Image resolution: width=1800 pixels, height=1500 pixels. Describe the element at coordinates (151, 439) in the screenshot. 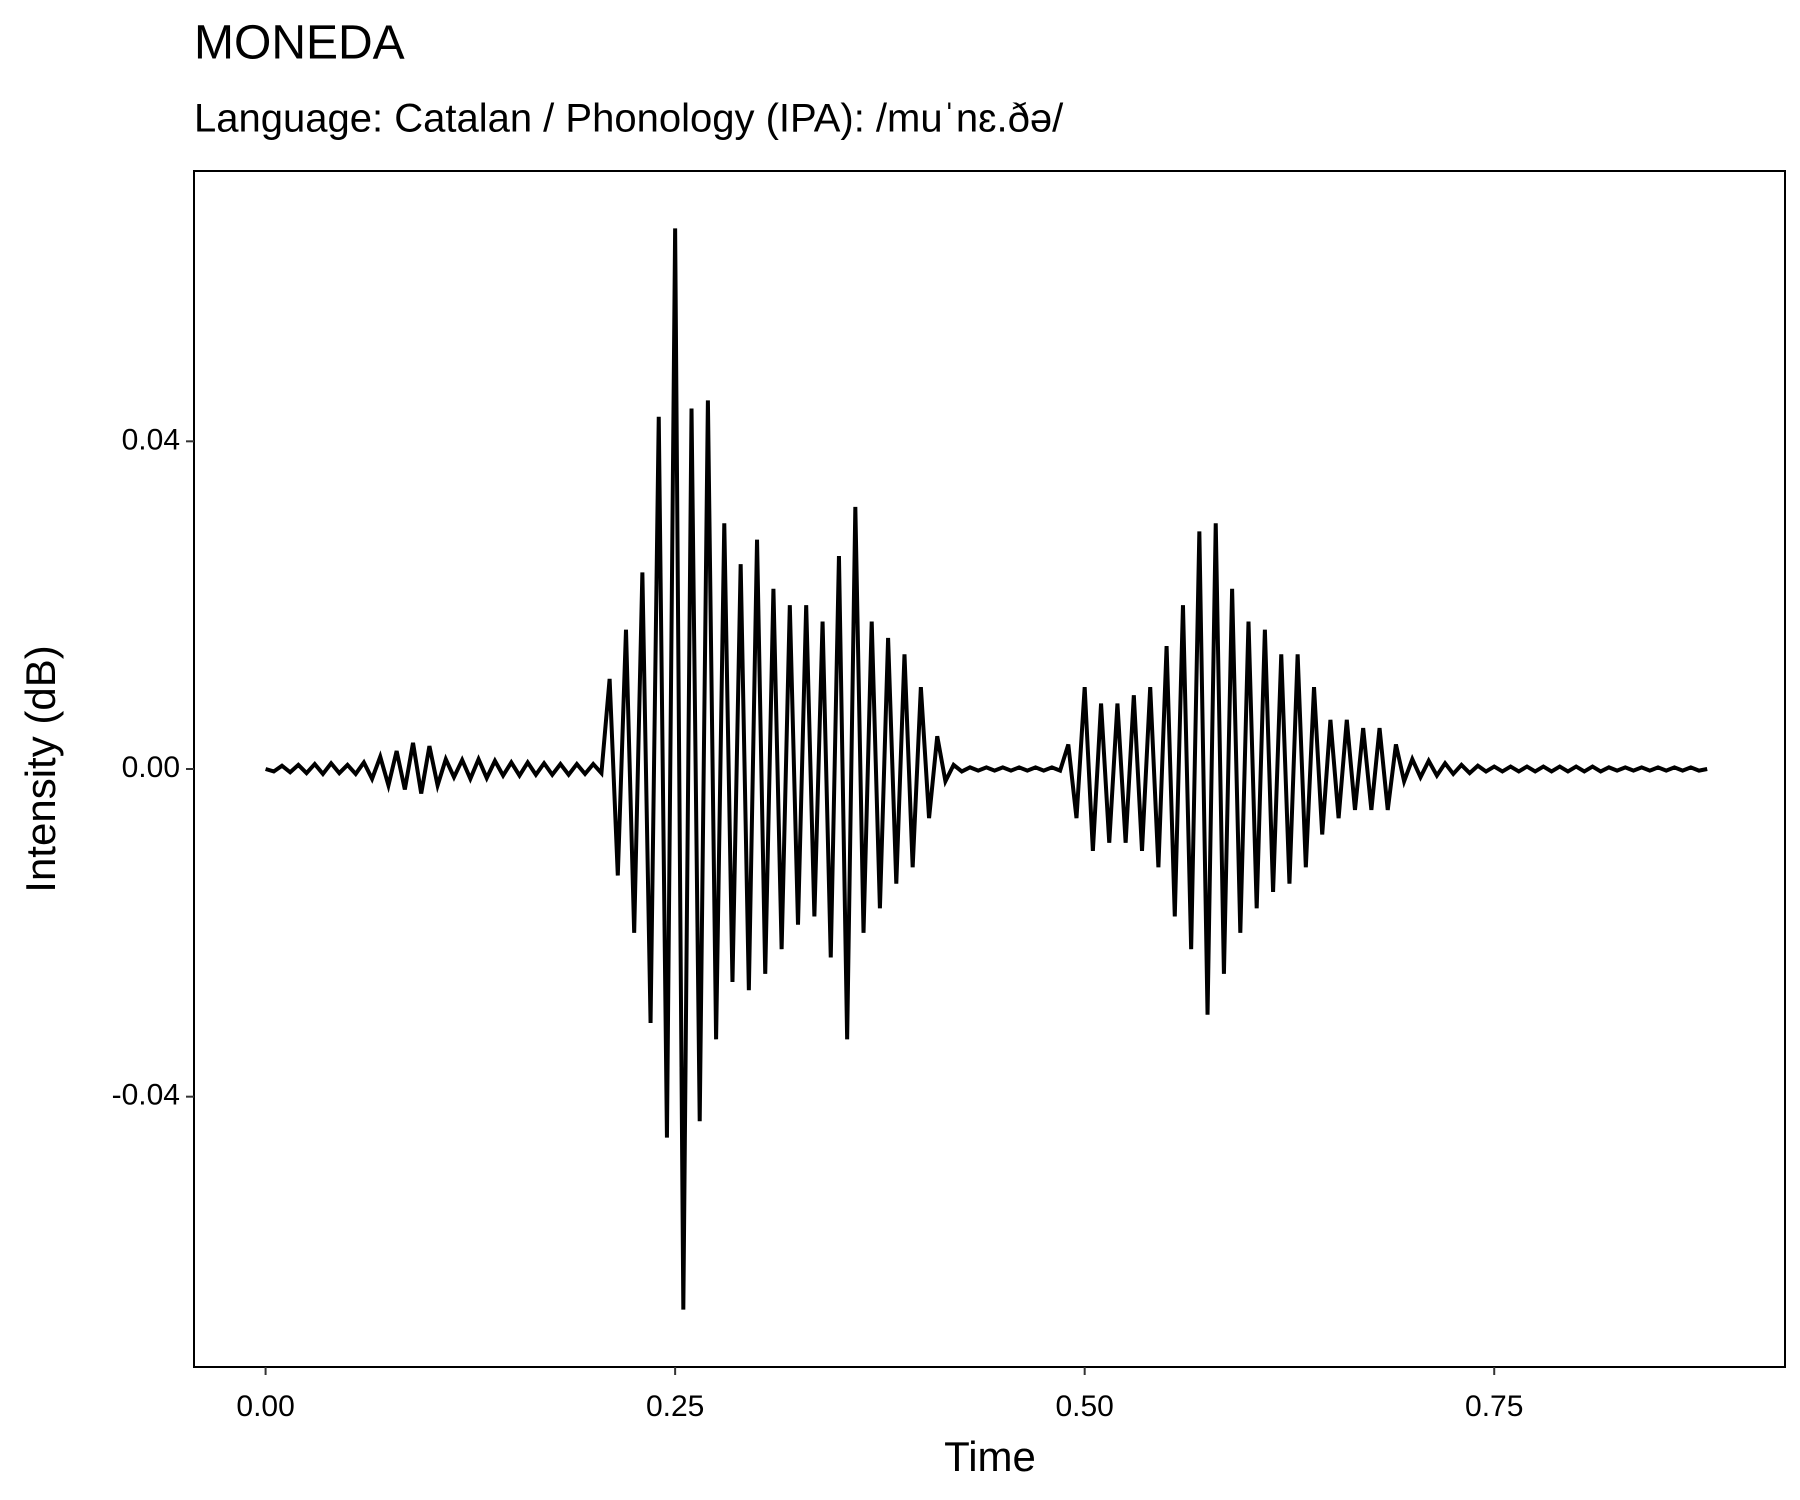

I see `y-tick-label: 0.04` at that location.